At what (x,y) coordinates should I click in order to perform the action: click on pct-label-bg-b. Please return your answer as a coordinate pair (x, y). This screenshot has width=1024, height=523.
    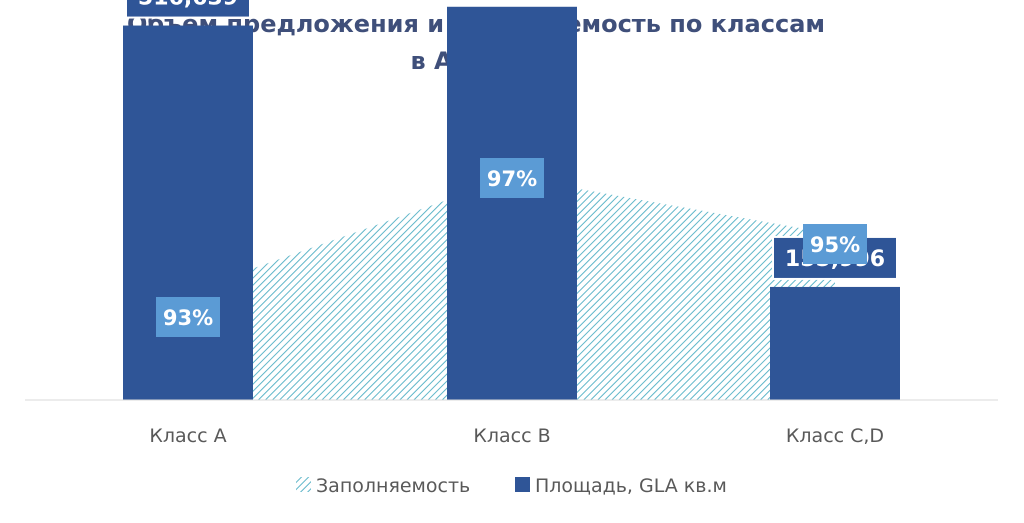
    Looking at the image, I should click on (512, 178).